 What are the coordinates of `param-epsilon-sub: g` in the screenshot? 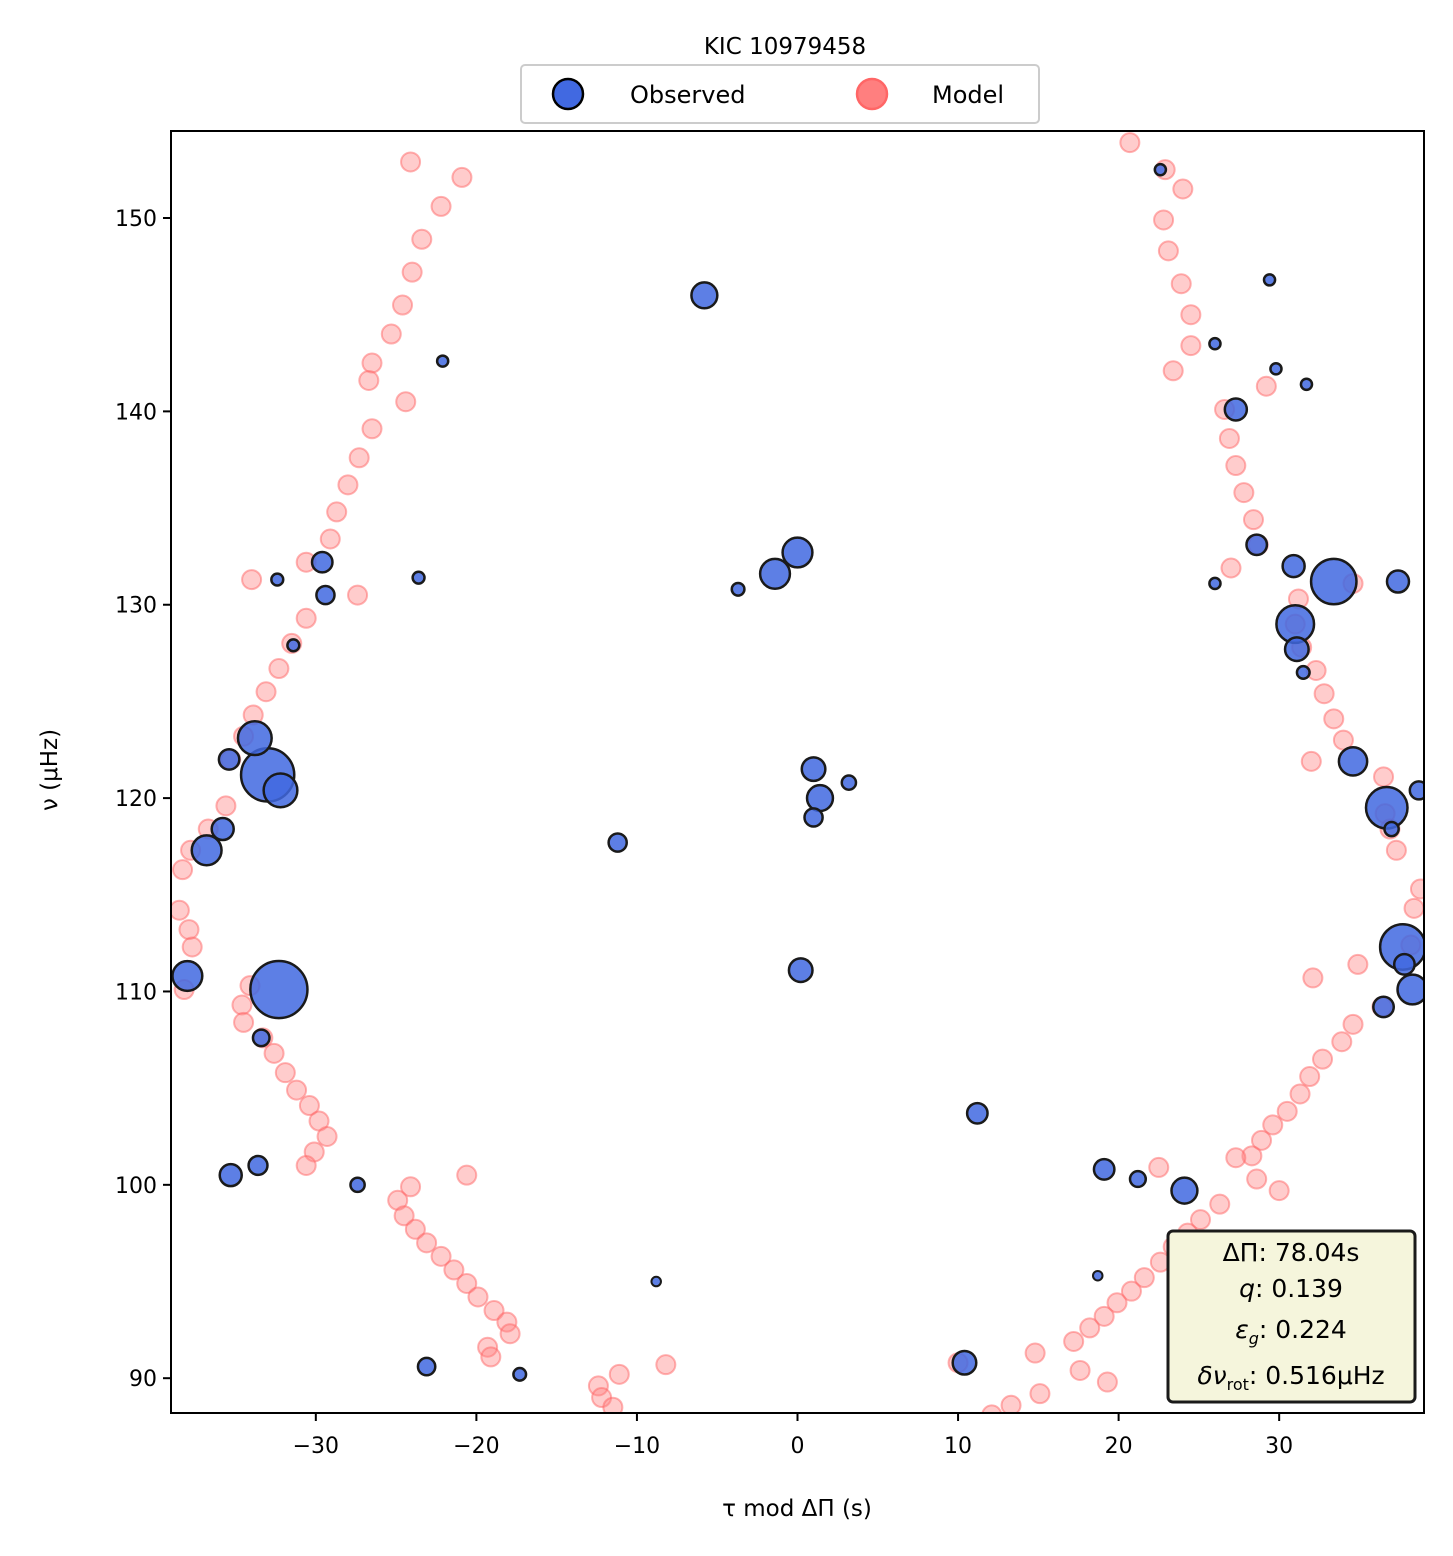 It's located at (1254, 1338).